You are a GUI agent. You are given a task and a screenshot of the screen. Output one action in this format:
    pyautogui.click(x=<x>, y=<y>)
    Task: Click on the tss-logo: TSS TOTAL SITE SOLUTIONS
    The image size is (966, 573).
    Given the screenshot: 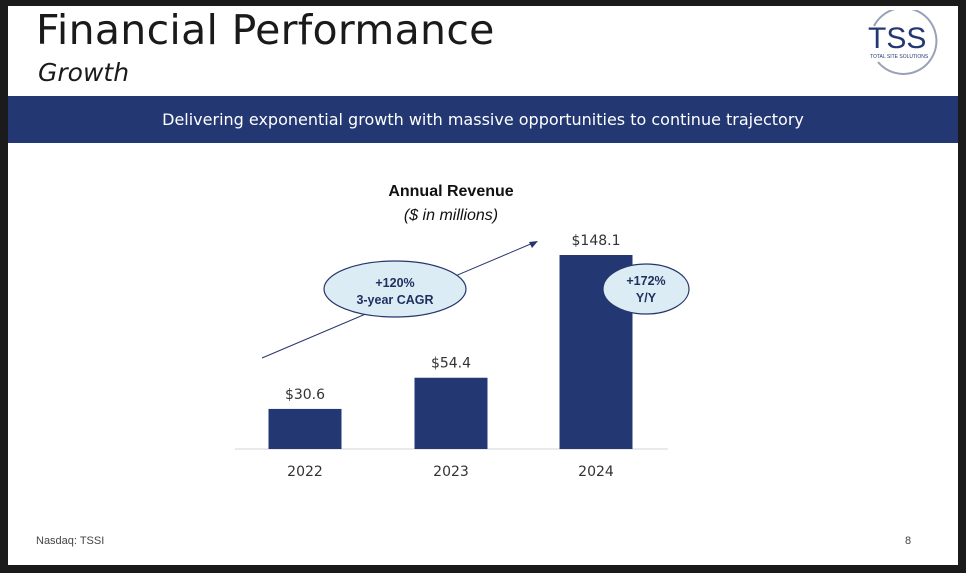 What is the action you would take?
    pyautogui.click(x=903, y=42)
    